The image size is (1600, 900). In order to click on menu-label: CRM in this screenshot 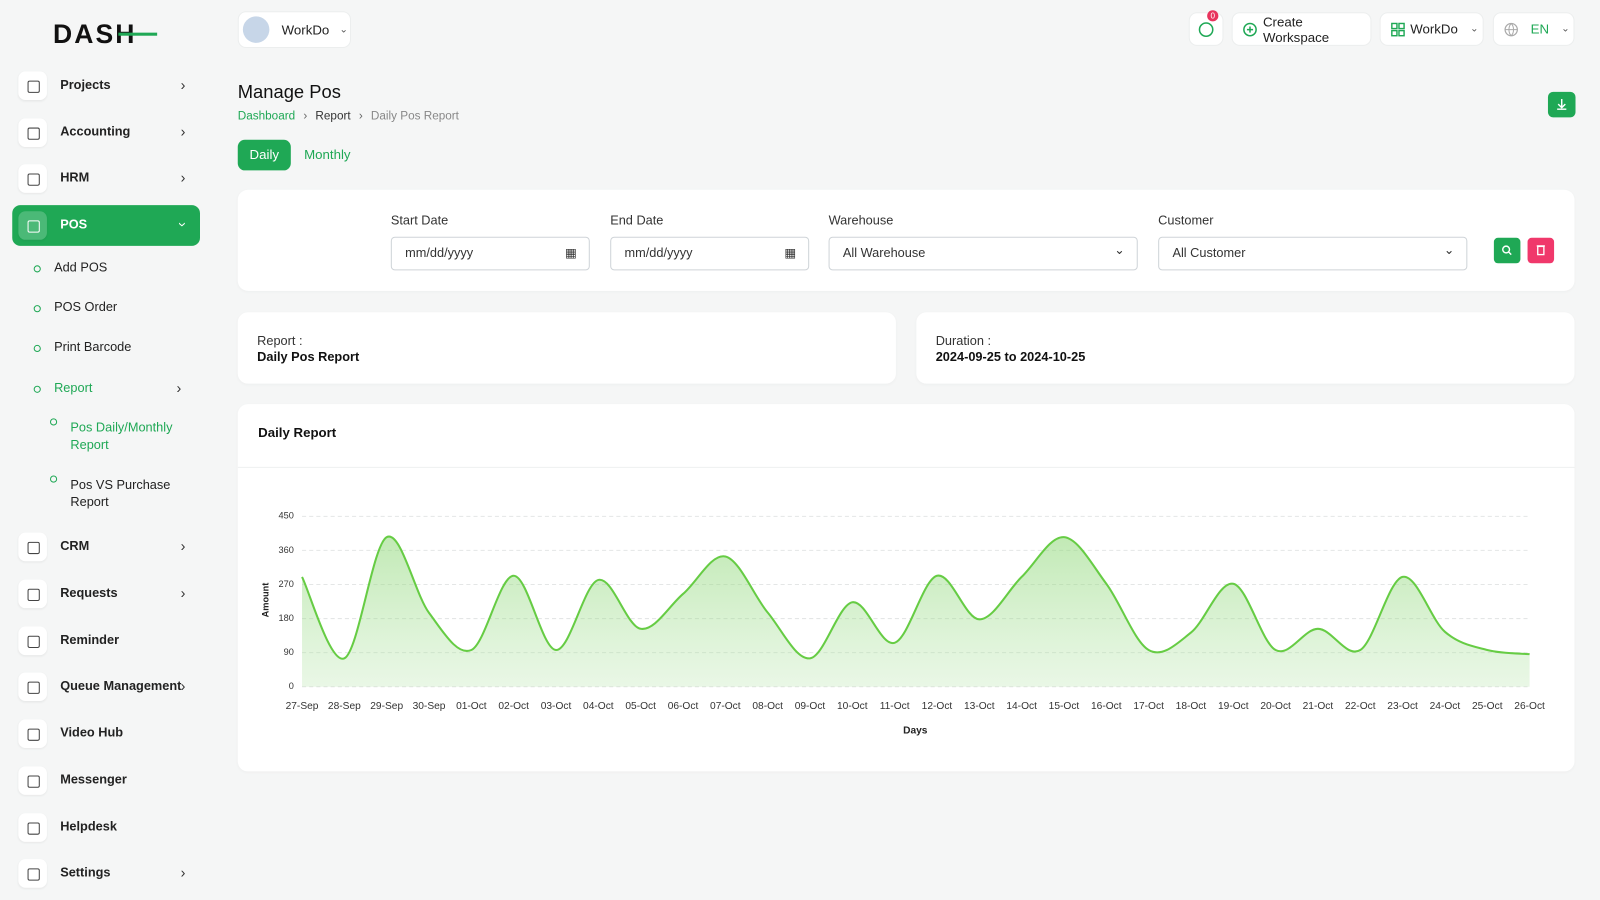, I will do `click(74, 546)`.